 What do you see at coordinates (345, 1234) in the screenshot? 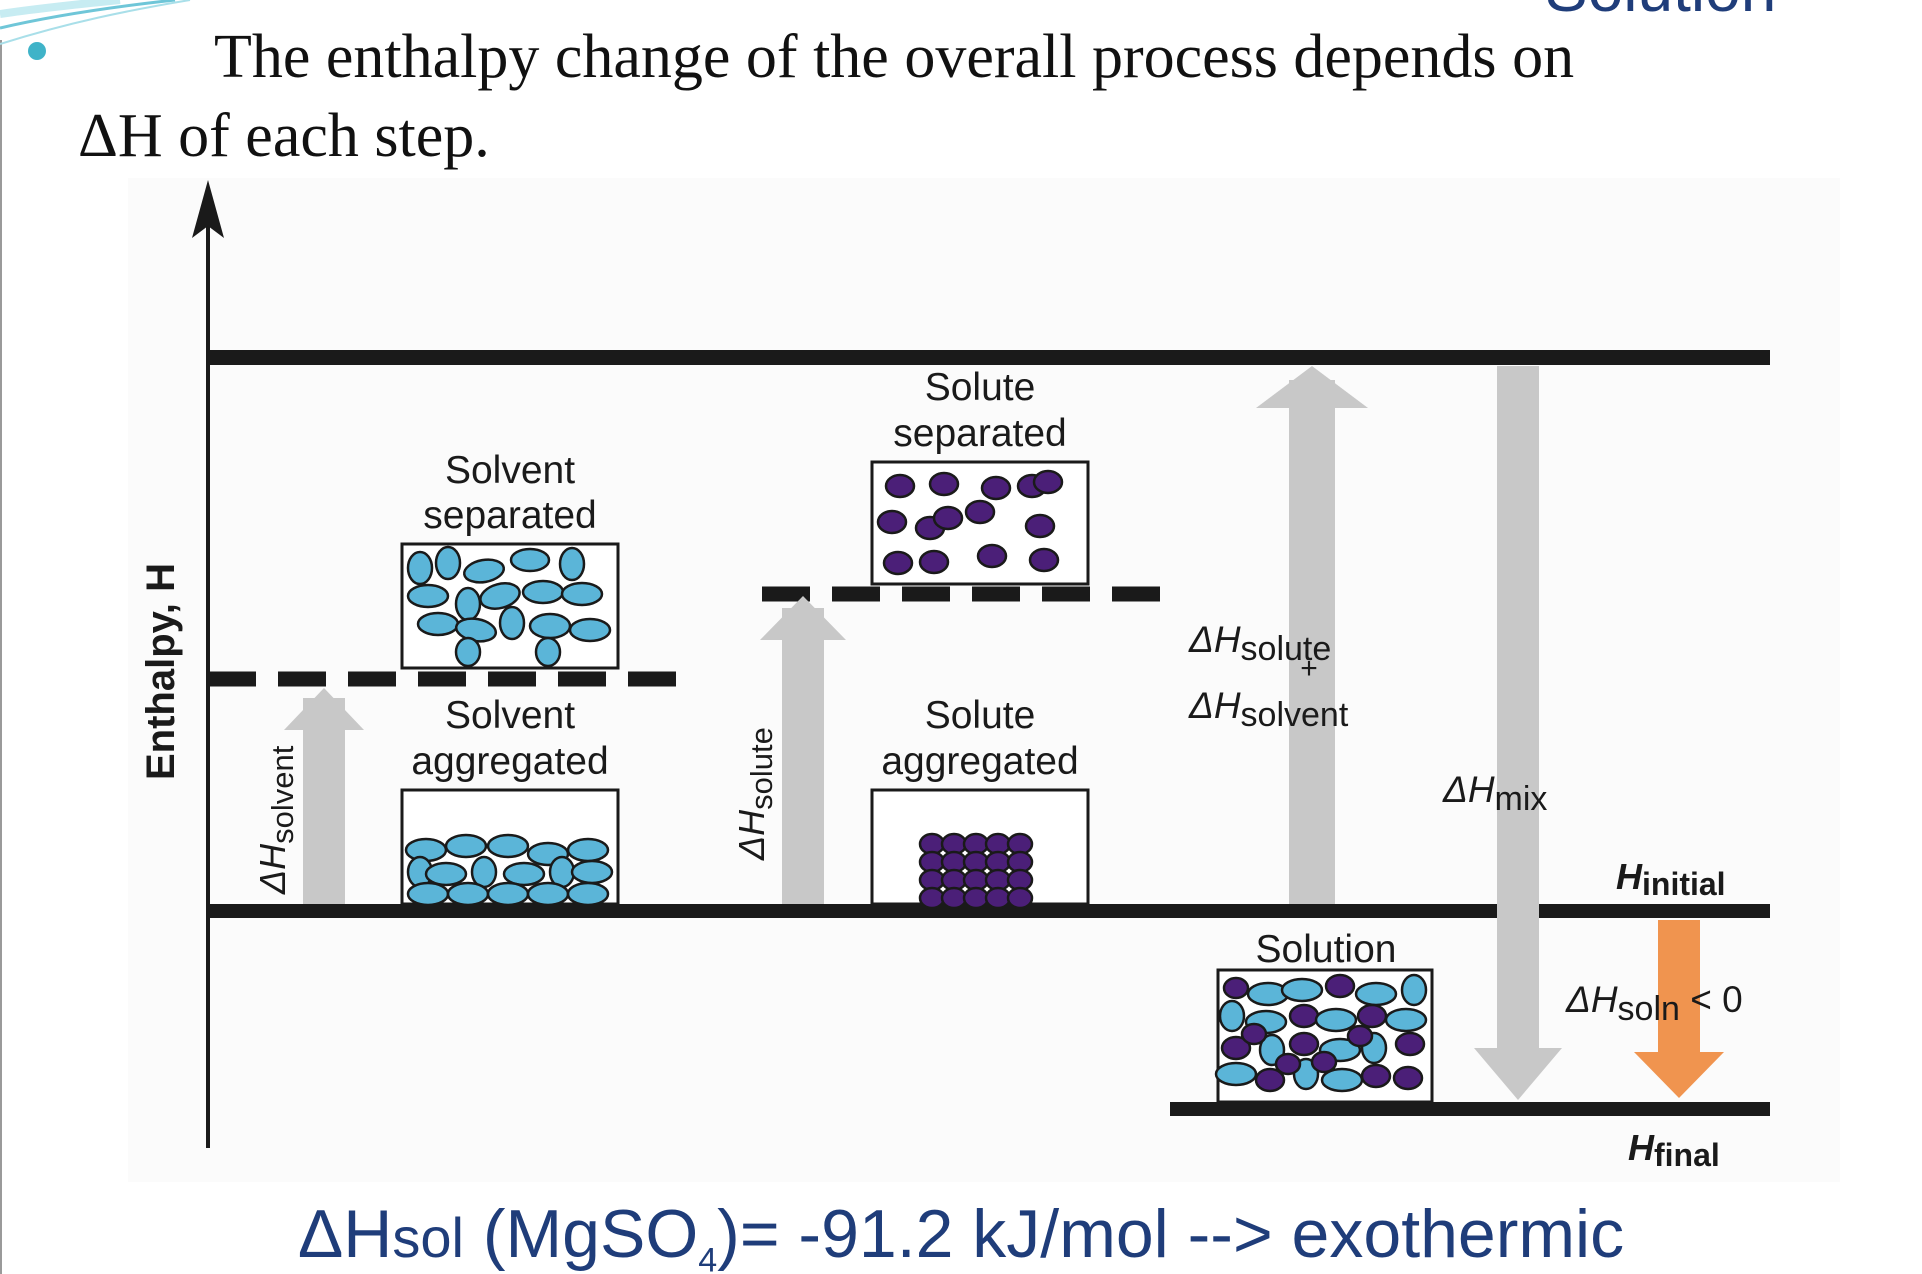
I see `caption-delta-h: ΔH` at bounding box center [345, 1234].